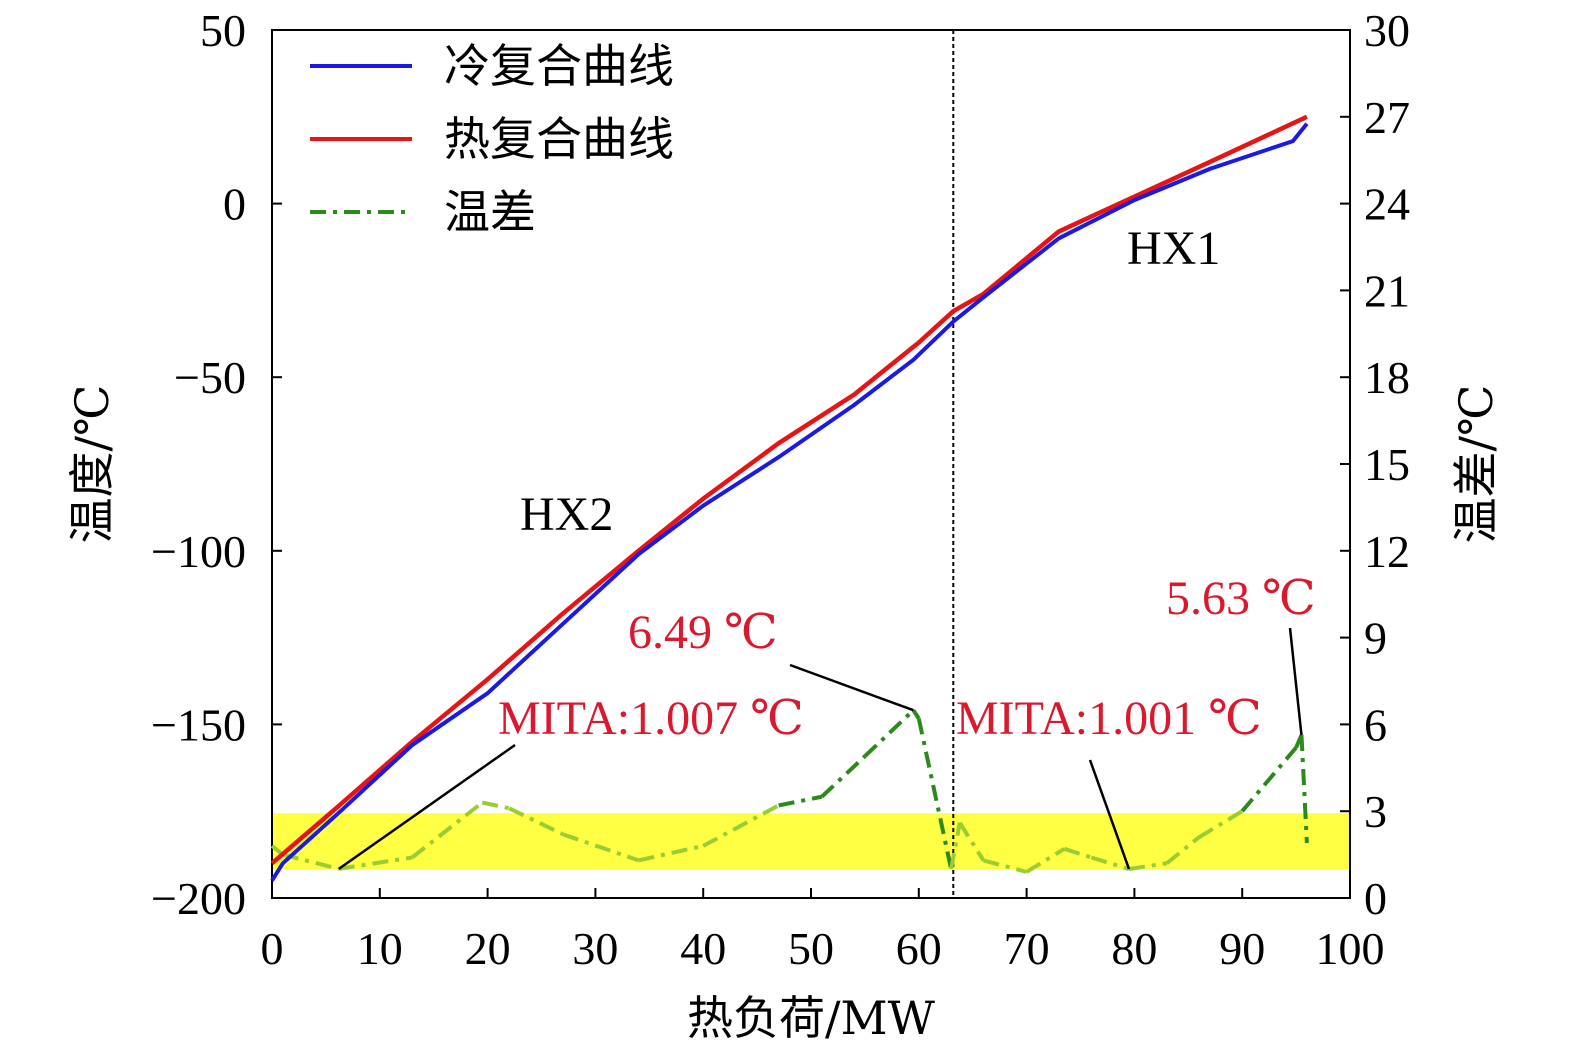  I want to click on annotation-leaders, so click(820, 748).